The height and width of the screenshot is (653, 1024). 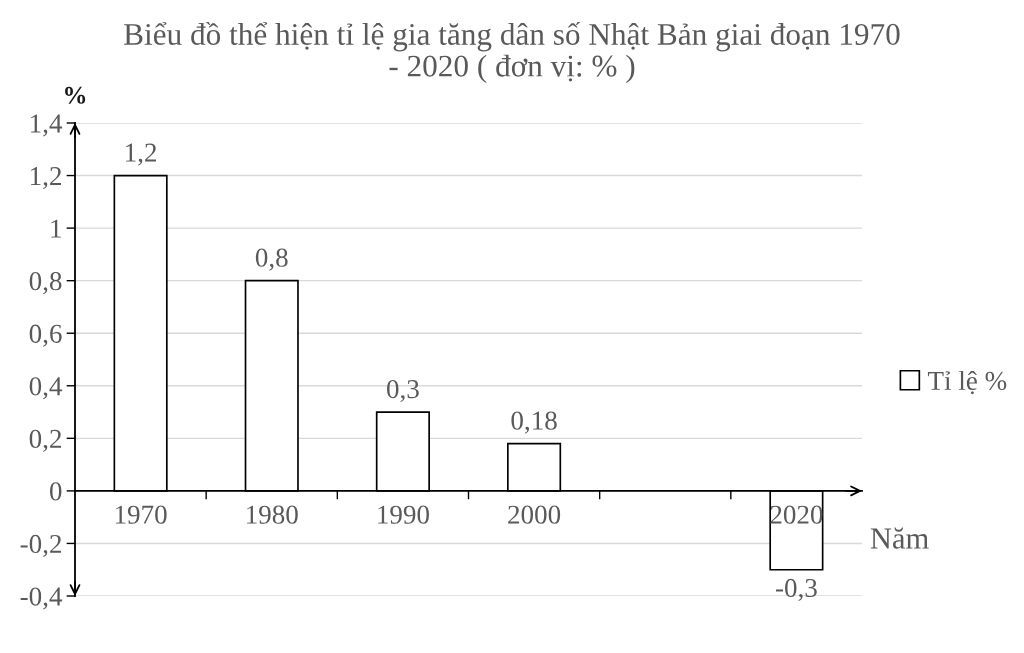 What do you see at coordinates (141, 154) in the screenshot?
I see `data-label: 1,2` at bounding box center [141, 154].